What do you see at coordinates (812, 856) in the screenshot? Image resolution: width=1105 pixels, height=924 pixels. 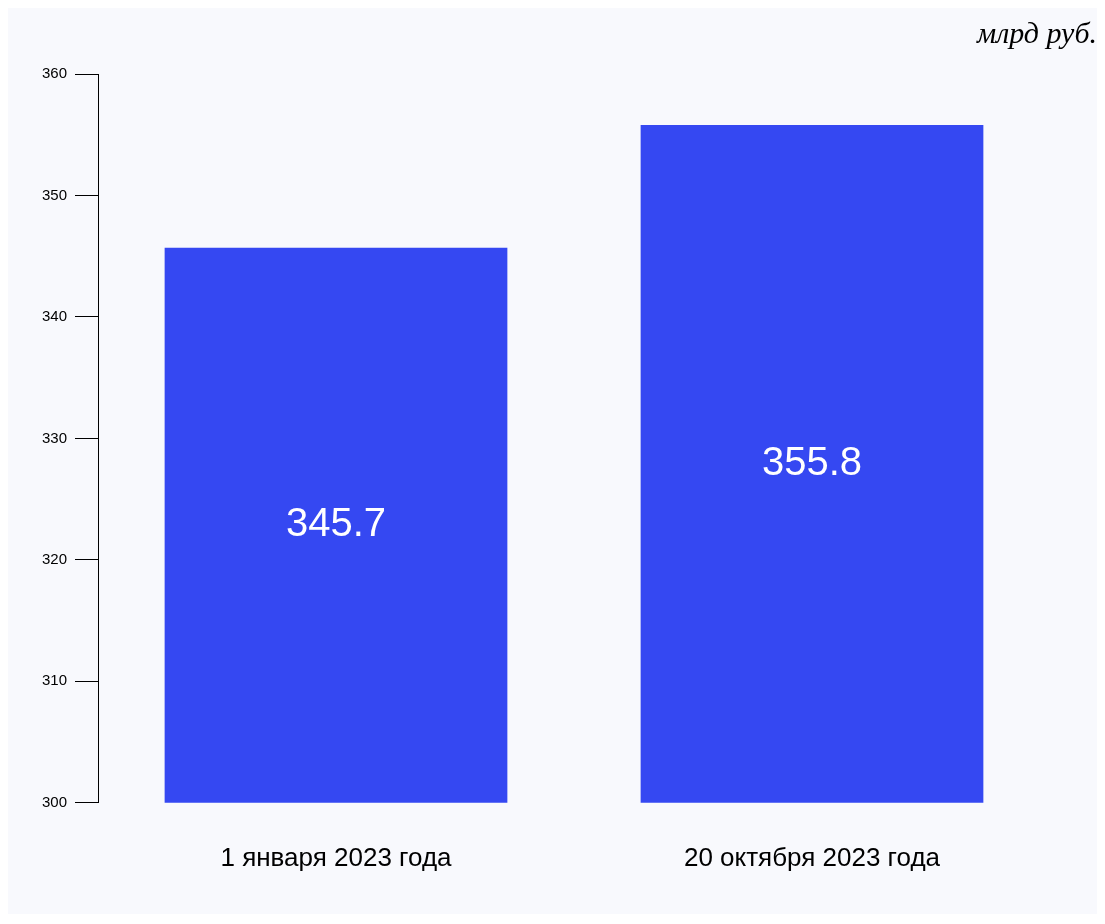 I see `x-tick-label: 20 октября 2023 года` at bounding box center [812, 856].